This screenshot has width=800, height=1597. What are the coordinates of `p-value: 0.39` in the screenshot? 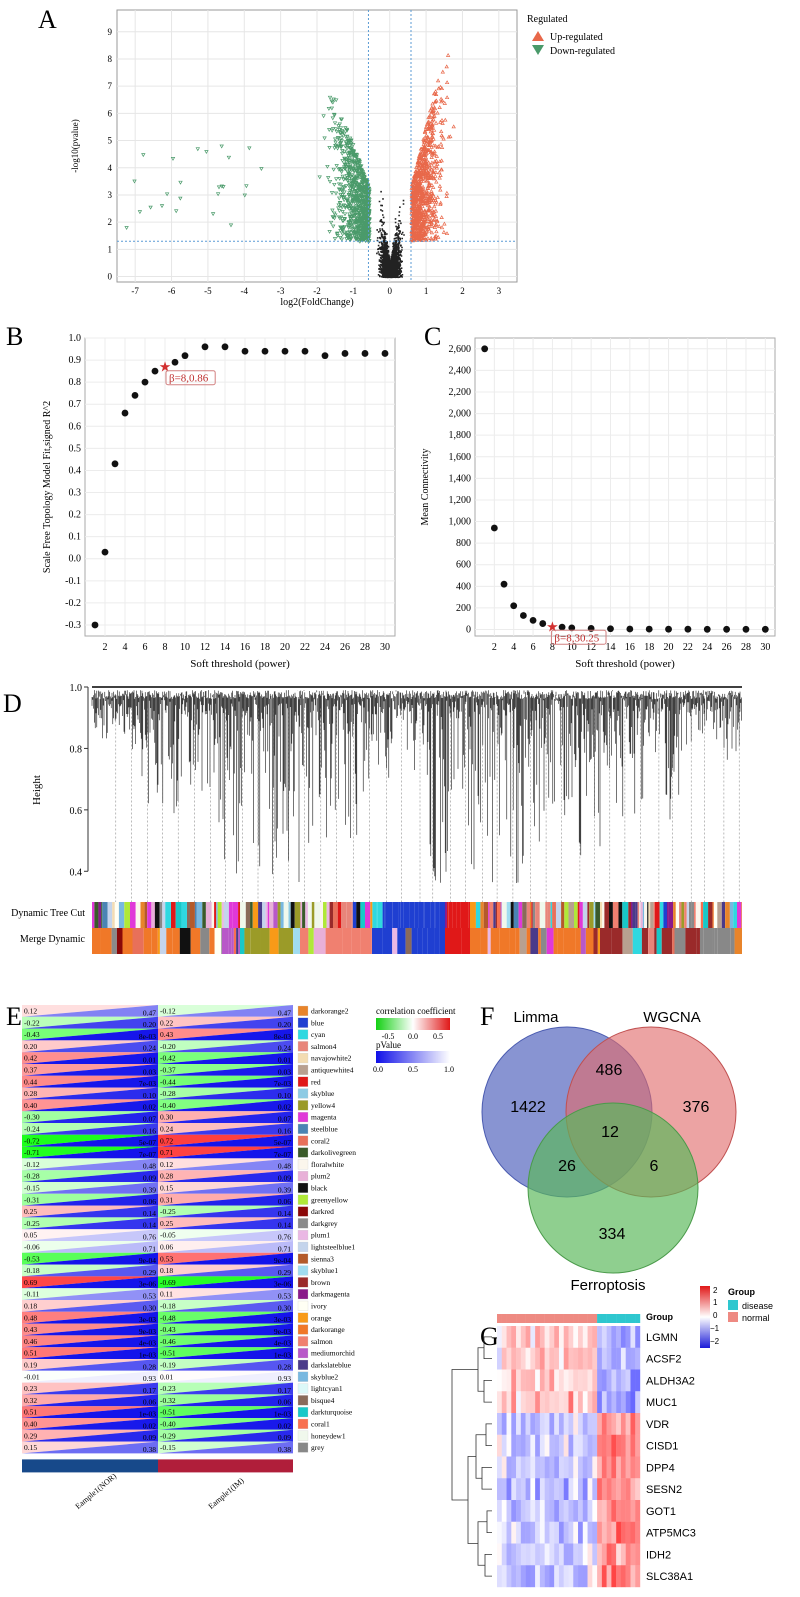 It's located at (284, 1189).